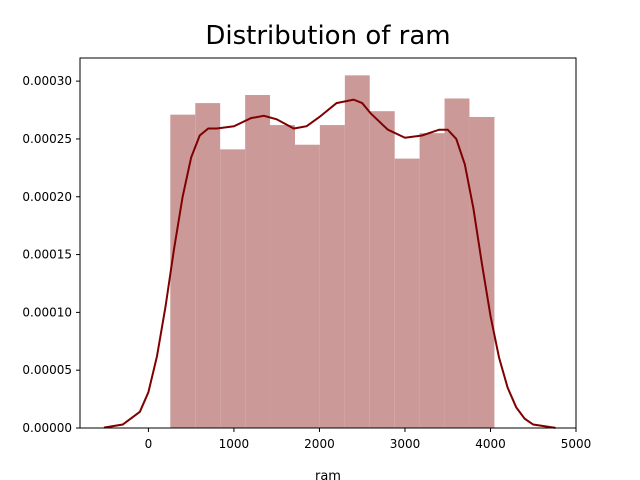 The height and width of the screenshot is (480, 640). What do you see at coordinates (47, 81) in the screenshot?
I see `y-tick-label: 0.00030` at bounding box center [47, 81].